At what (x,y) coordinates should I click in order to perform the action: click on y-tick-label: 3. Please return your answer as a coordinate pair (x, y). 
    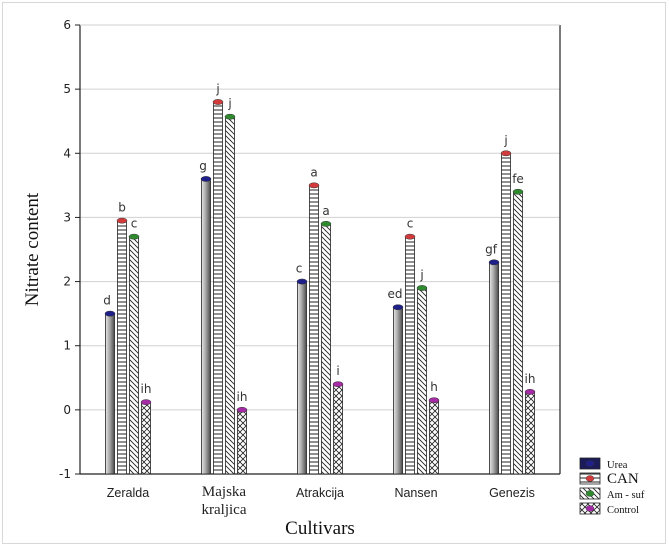
    Looking at the image, I should click on (67, 217).